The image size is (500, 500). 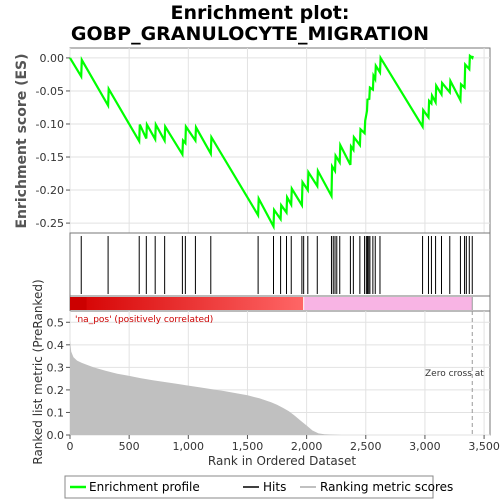 I want to click on ranking-y-tick-label: 0.1, so click(x=56, y=412).